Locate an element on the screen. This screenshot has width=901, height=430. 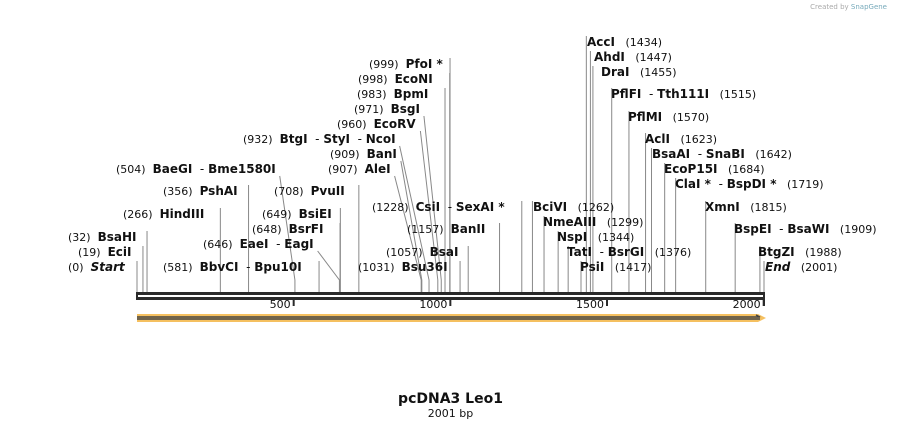
site-label: (1031) Bsu36I is located at coordinates (403, 267).